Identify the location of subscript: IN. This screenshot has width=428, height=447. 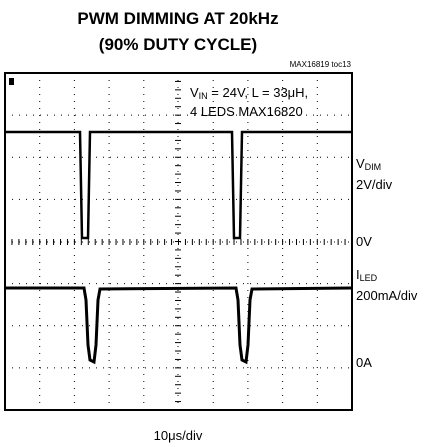
(203, 96).